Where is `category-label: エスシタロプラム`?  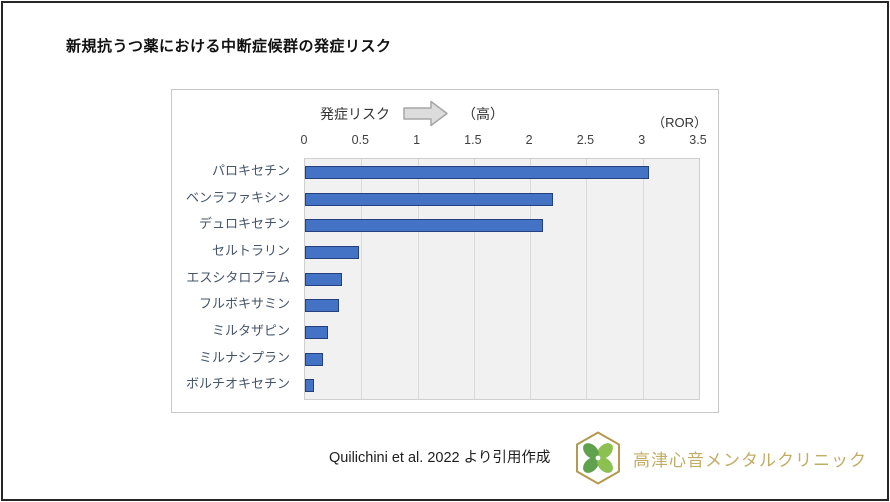
category-label: エスシタロプラム is located at coordinates (238, 277).